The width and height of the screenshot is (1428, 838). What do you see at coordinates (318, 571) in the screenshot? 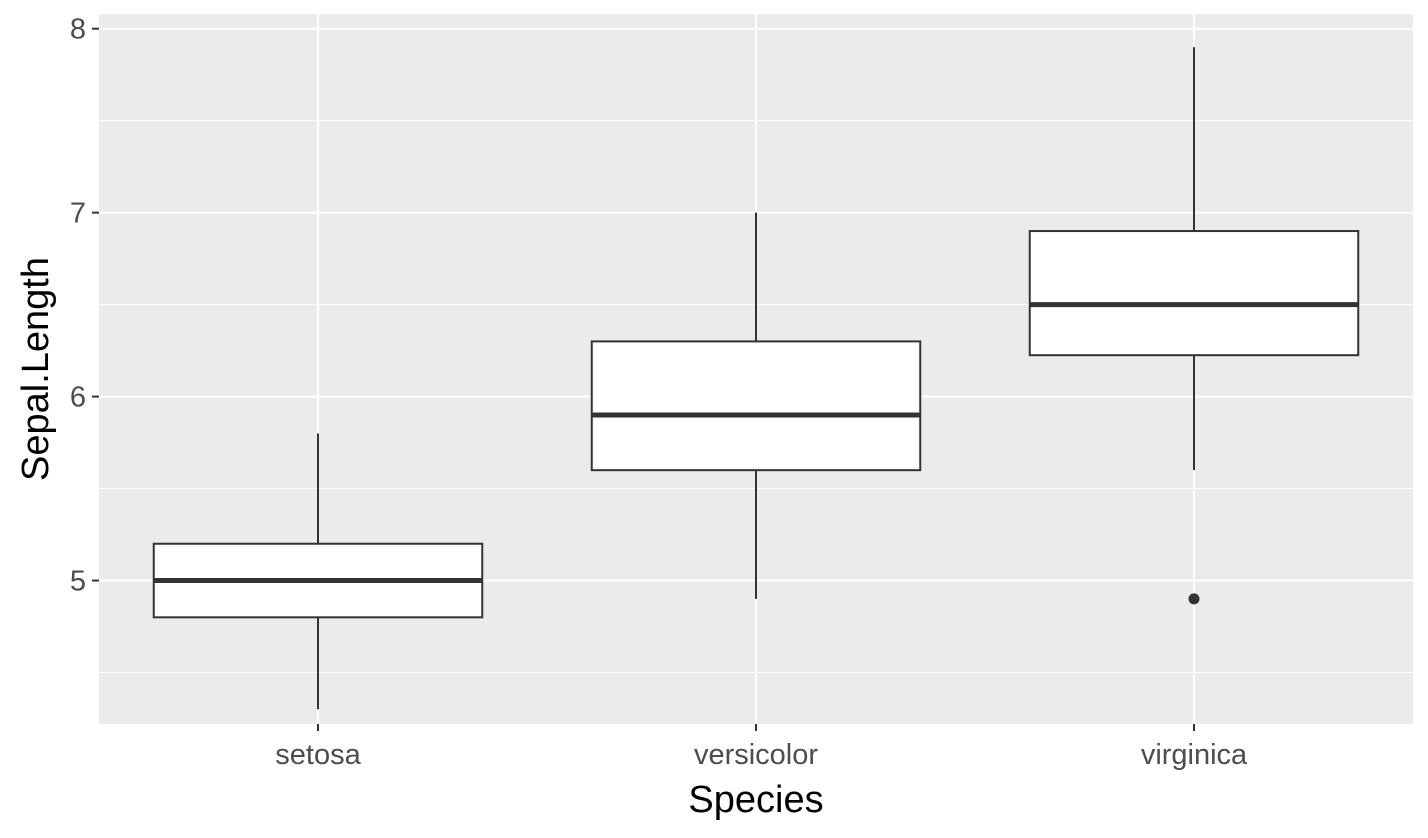
I see `box-setosa` at bounding box center [318, 571].